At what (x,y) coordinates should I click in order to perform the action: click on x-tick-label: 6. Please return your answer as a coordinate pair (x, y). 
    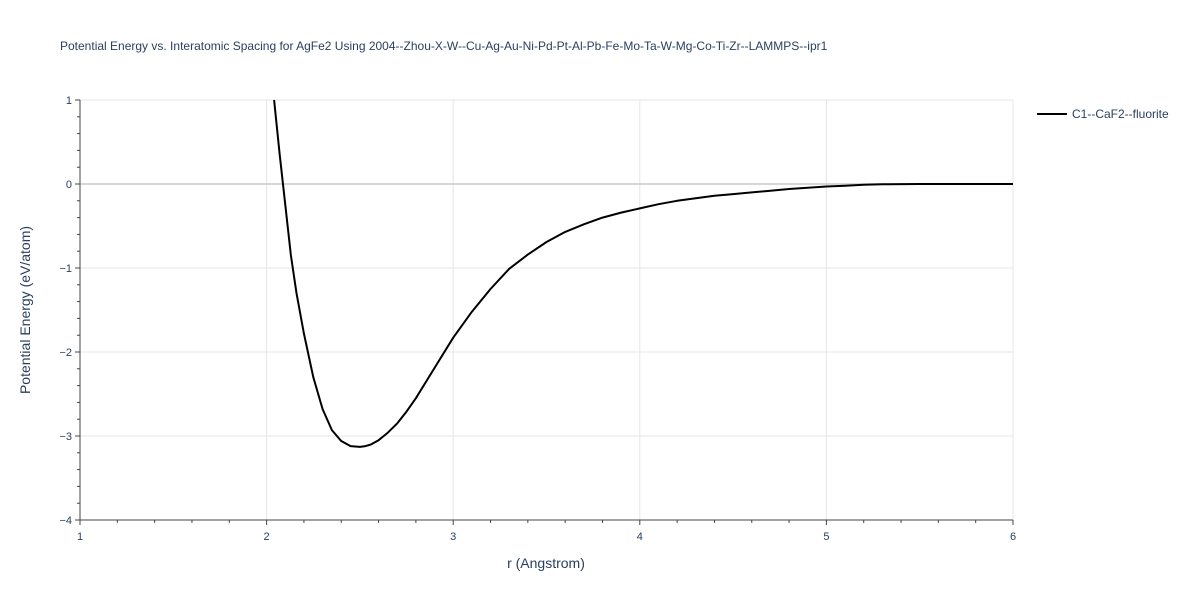
    Looking at the image, I should click on (1013, 537).